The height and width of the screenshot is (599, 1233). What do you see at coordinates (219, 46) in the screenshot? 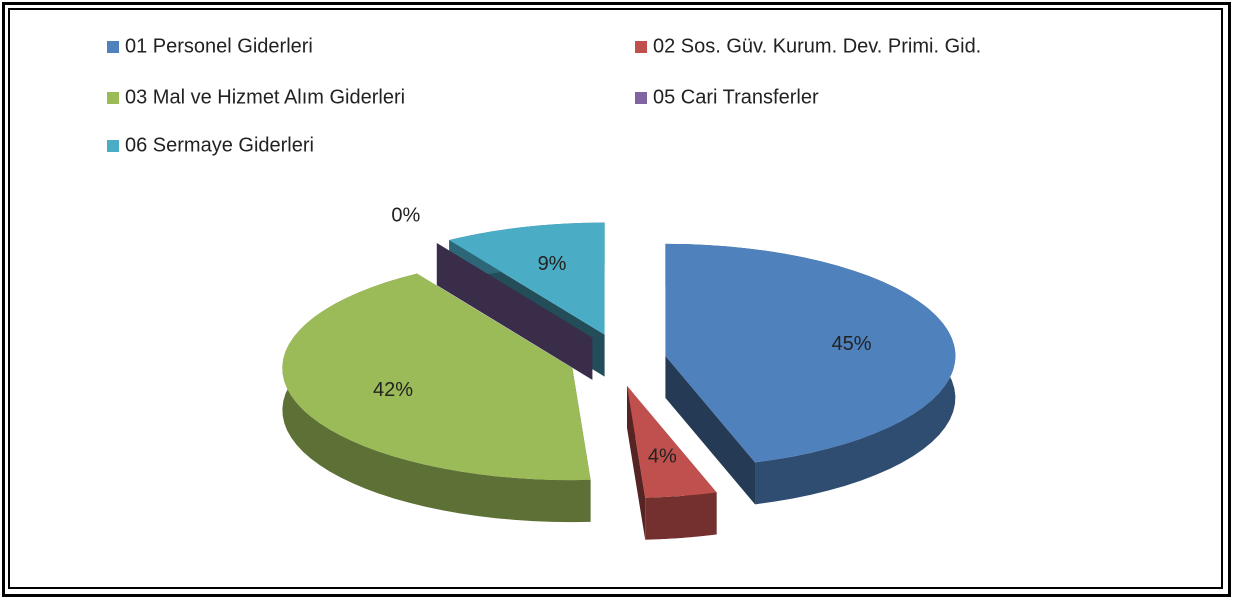
I see `legend-label: 01 Personel Giderleri` at bounding box center [219, 46].